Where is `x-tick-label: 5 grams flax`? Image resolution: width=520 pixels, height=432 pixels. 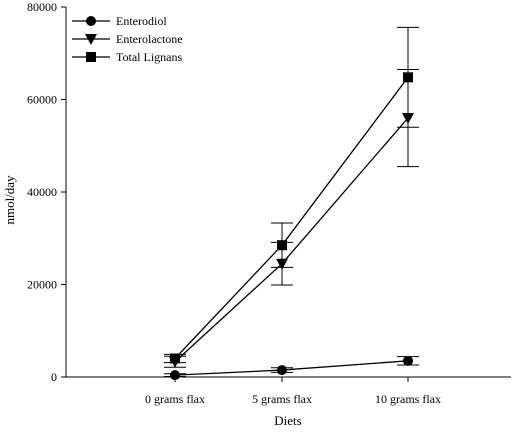
x-tick-label: 5 grams flax is located at coordinates (282, 399).